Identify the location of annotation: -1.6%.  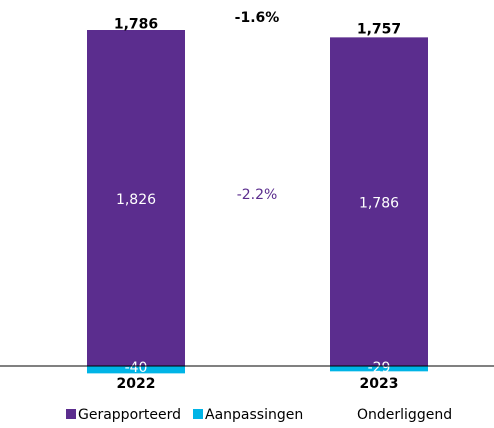
(257, 18).